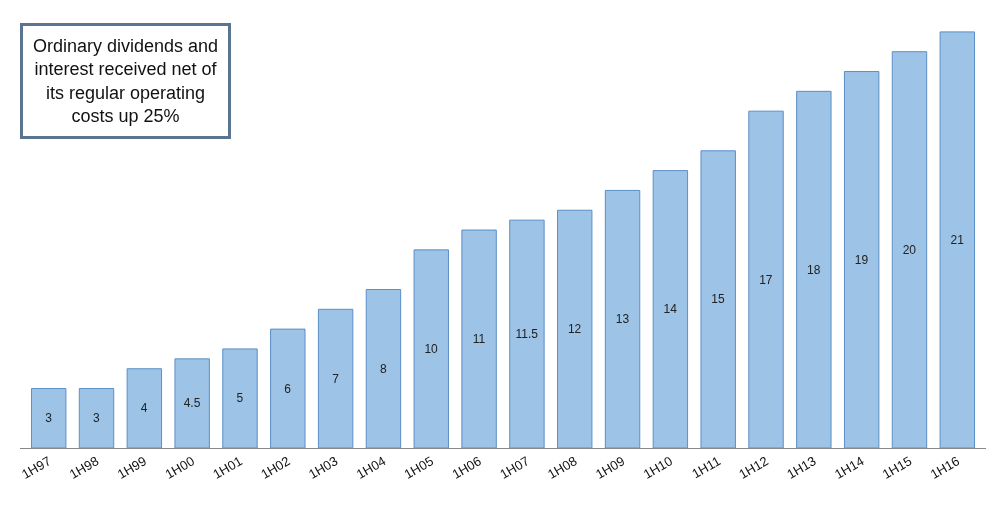  What do you see at coordinates (179, 467) in the screenshot?
I see `x-tick-label: 1H00` at bounding box center [179, 467].